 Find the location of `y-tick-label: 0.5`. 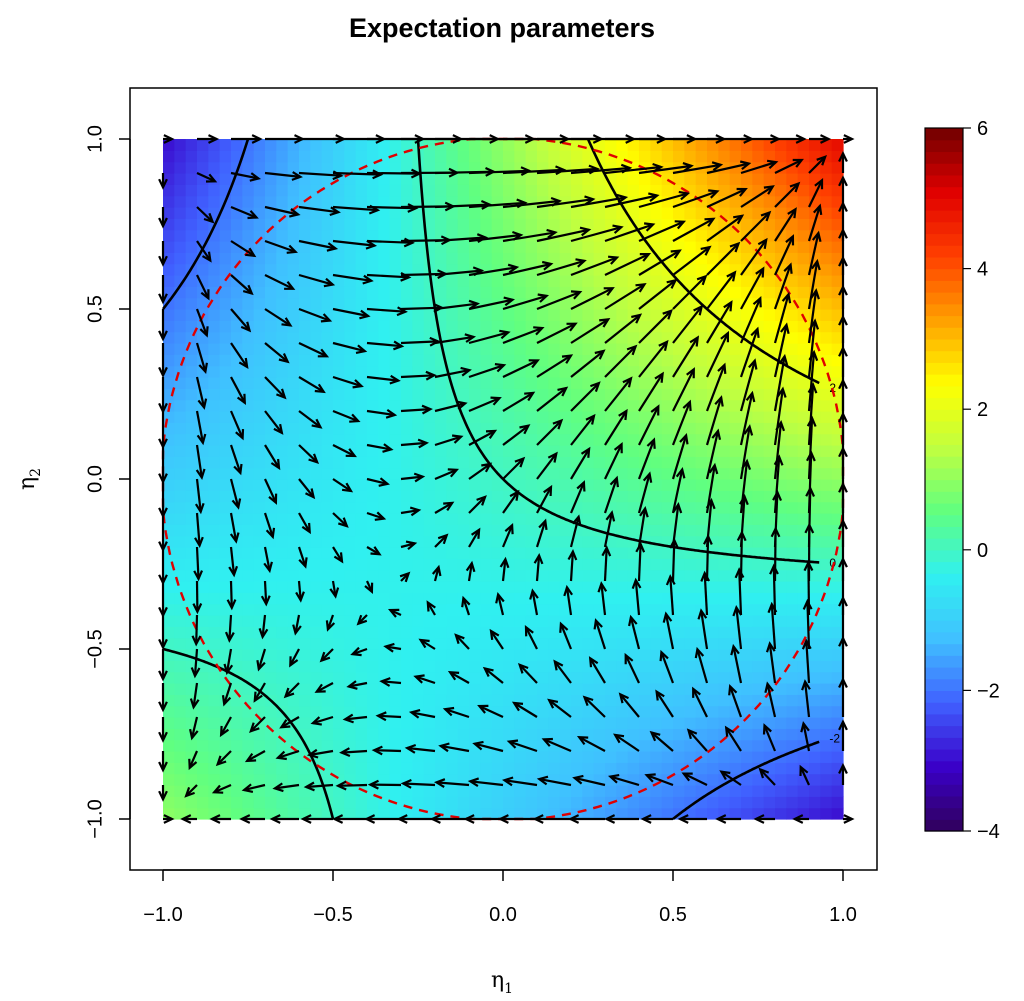

y-tick-label: 0.5 is located at coordinates (95, 309).